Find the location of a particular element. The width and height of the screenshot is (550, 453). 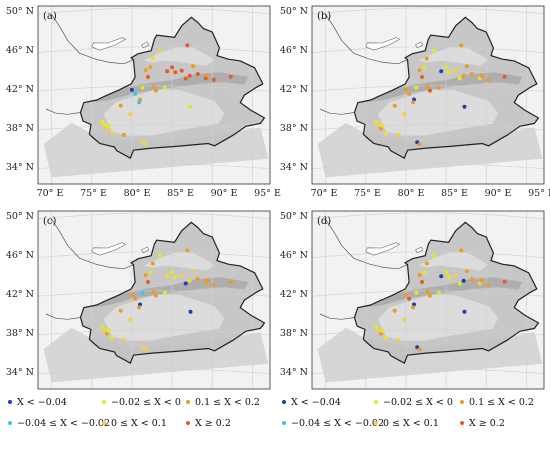

lon-tick-label: 95° E is located at coordinates (539, 193).